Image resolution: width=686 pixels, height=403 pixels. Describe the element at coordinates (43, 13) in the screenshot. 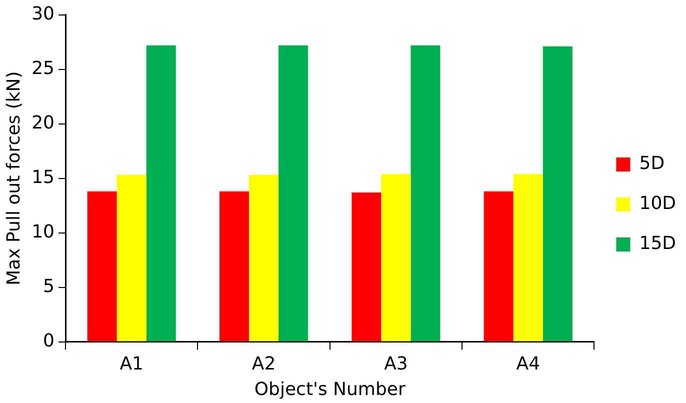

I see `y-tick-label: 30` at that location.